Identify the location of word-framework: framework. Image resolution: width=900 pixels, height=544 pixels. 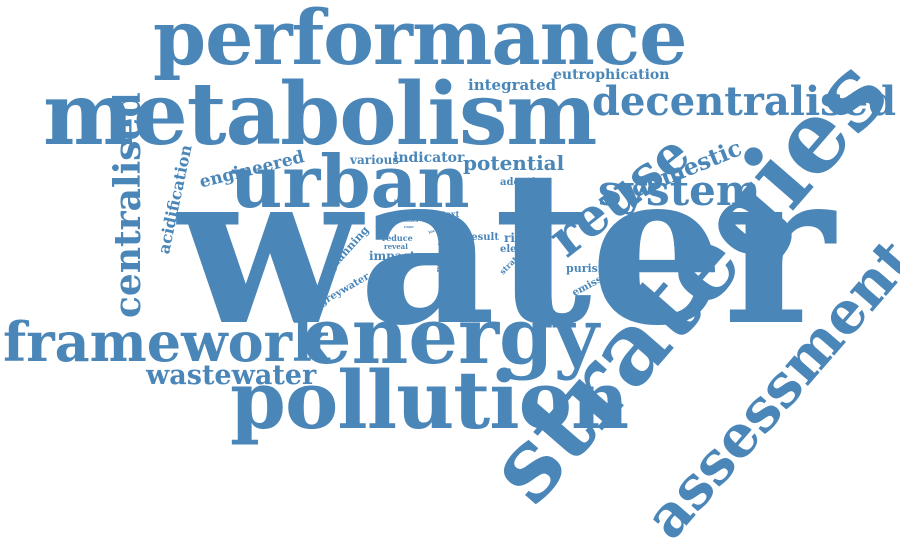
(166, 342).